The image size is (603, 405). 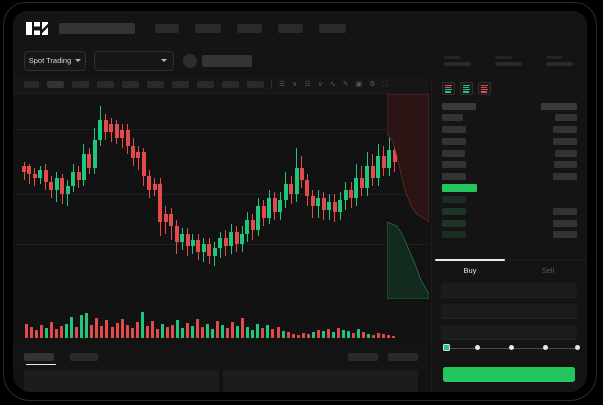 I want to click on okx-logo, so click(x=37, y=28).